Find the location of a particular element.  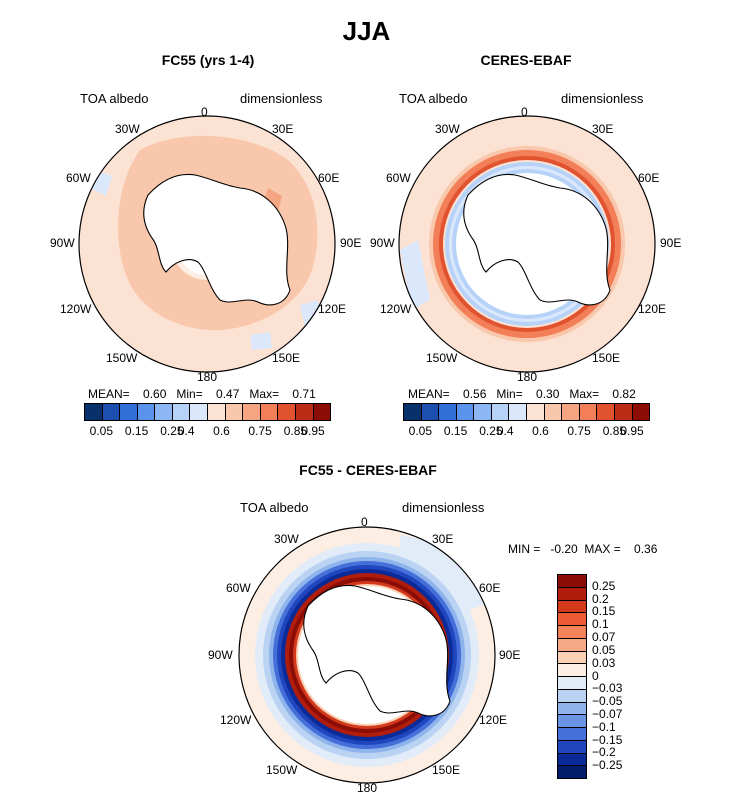

panel3-field-label: TOA albedo is located at coordinates (274, 507).